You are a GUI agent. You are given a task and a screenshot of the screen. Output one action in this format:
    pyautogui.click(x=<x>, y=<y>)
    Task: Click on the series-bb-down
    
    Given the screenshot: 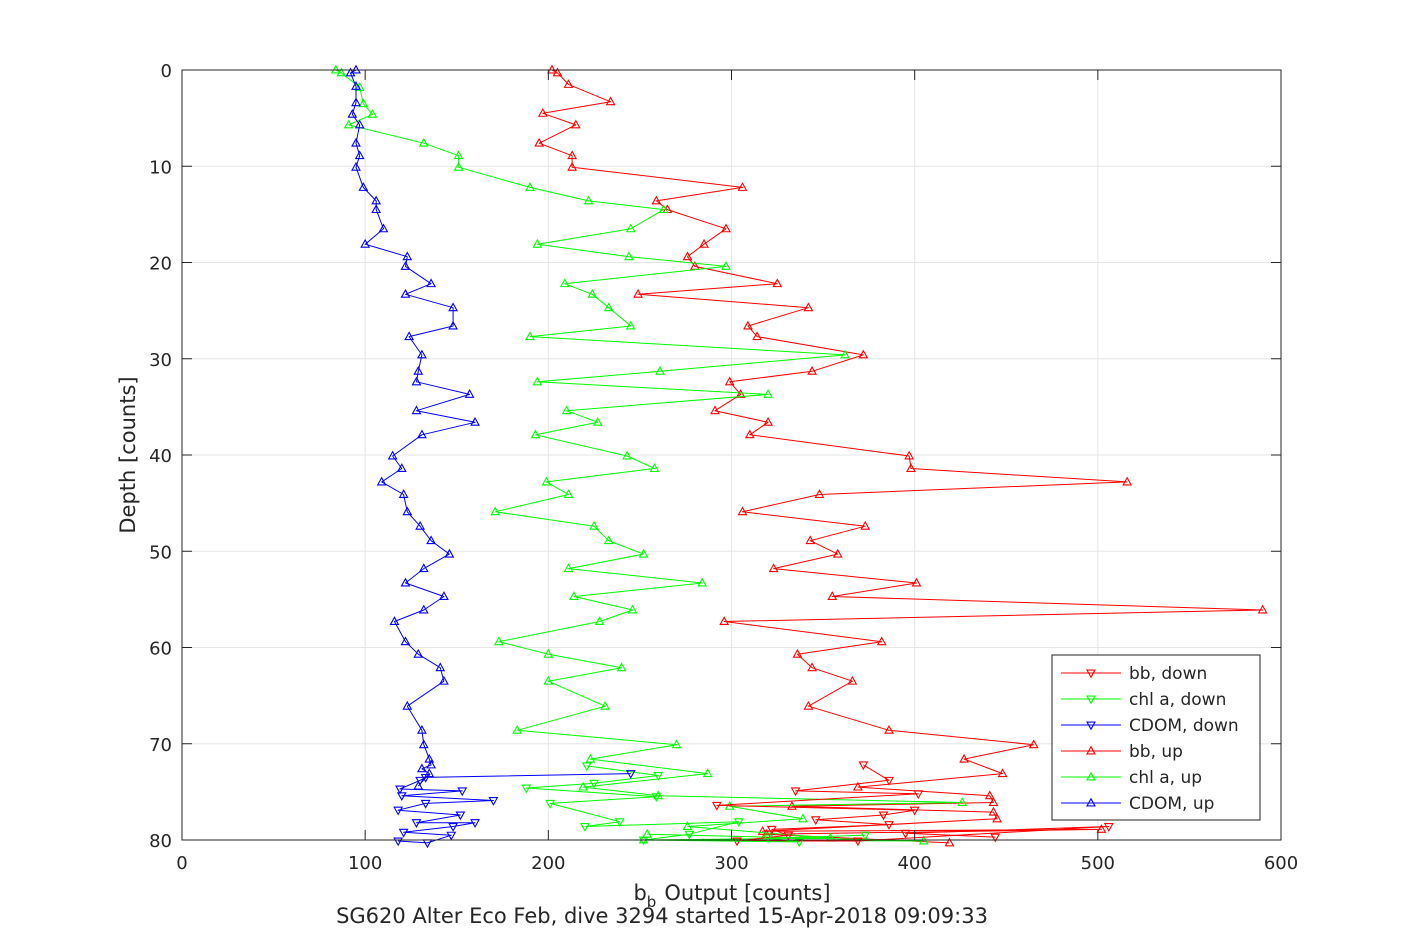 What is the action you would take?
    pyautogui.click(x=912, y=804)
    